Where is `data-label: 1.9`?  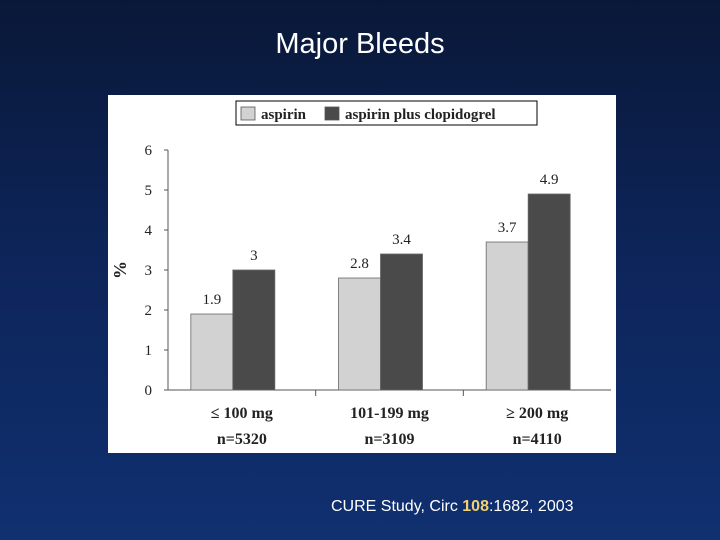
data-label: 1.9 is located at coordinates (211, 300).